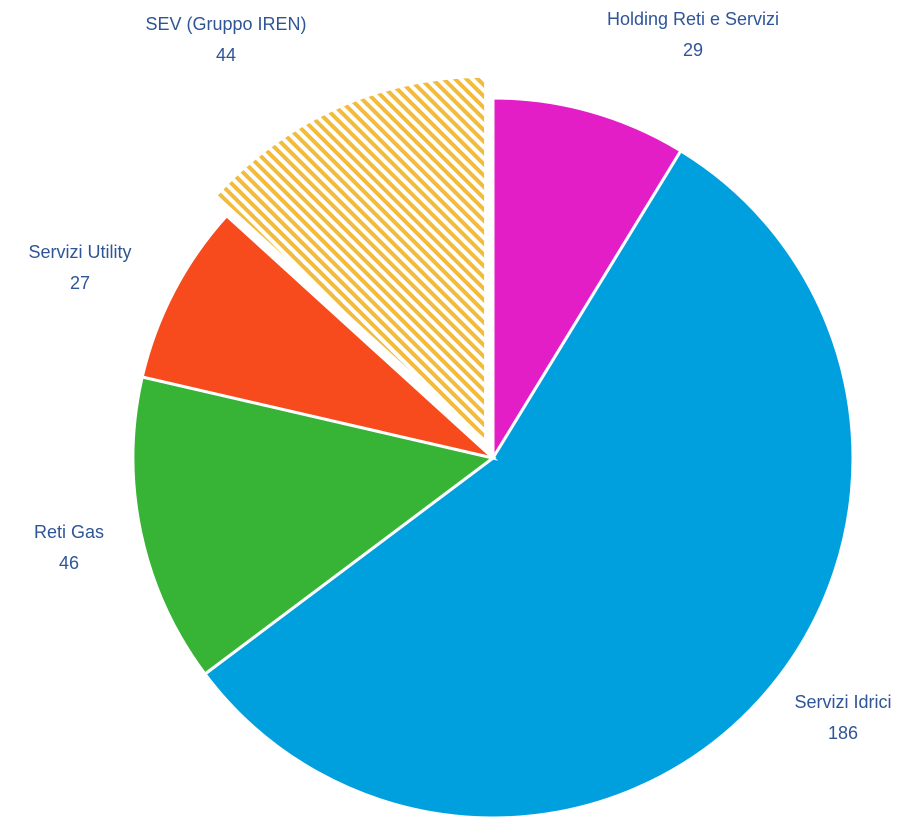 The image size is (908, 819). Describe the element at coordinates (693, 19) in the screenshot. I see `slice-label: Holding Reti e Servizi` at that location.